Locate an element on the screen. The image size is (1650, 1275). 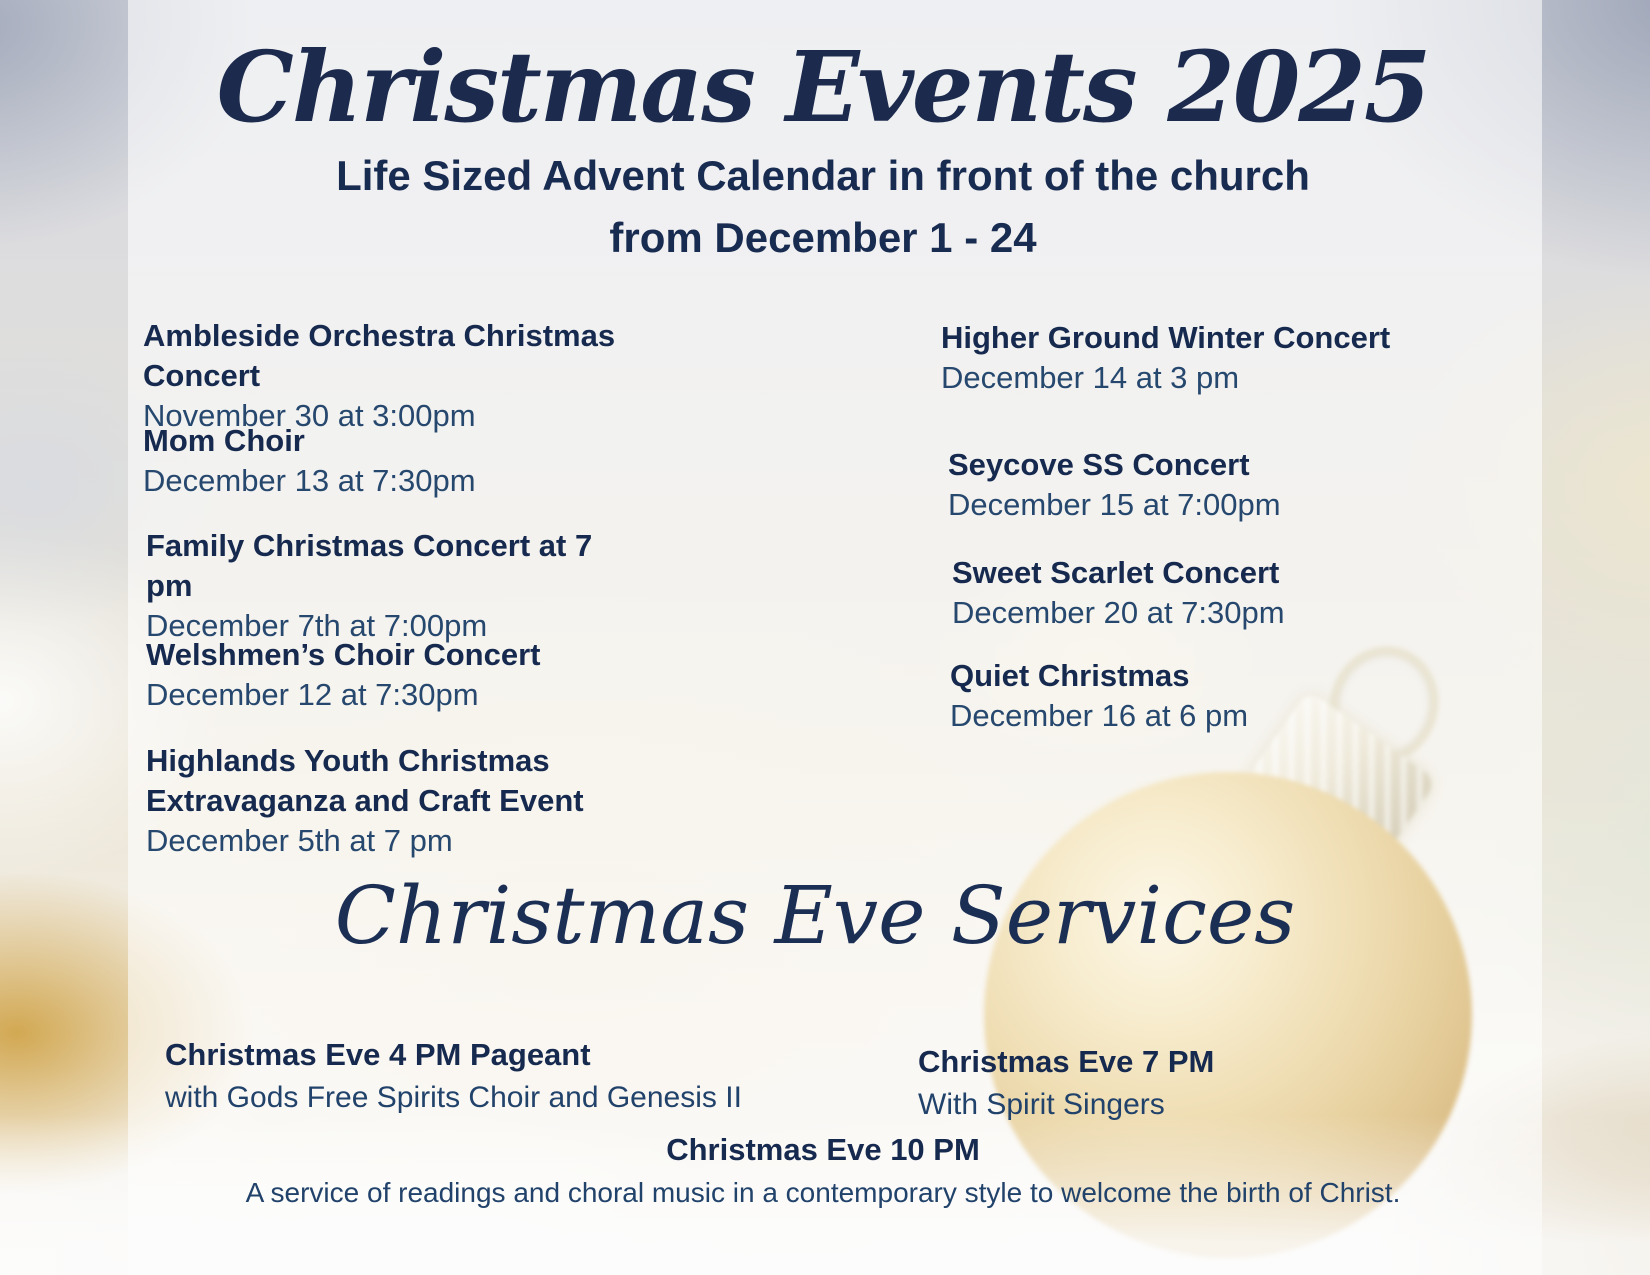
event-date: December 16 at 6 pm is located at coordinates (1099, 715).